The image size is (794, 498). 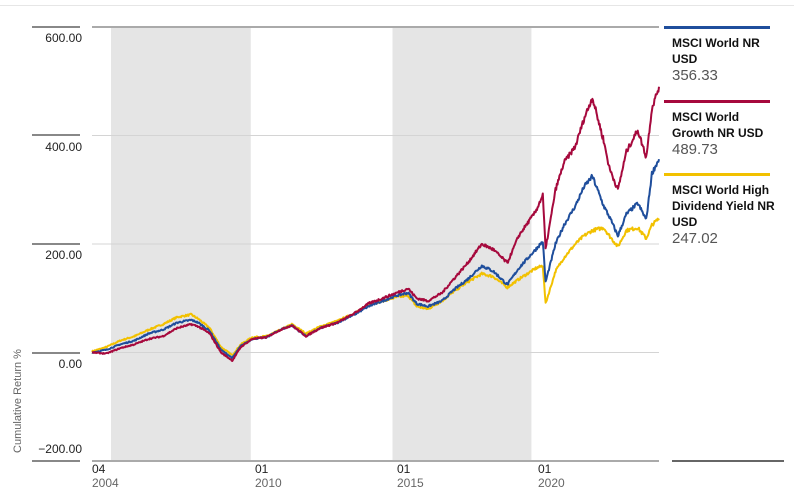 I want to click on x-label-year: 2010, so click(x=268, y=483).